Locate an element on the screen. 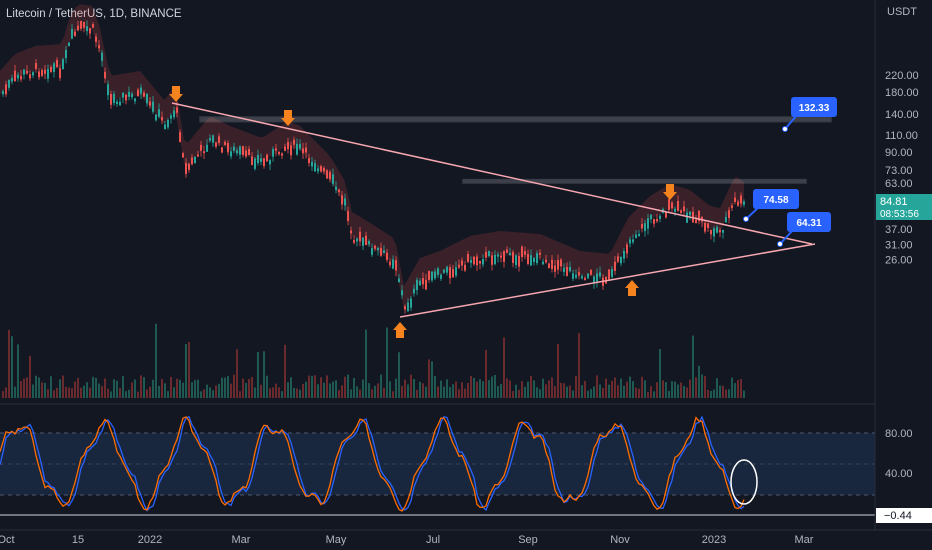  time-tick-label: Mar is located at coordinates (804, 540).